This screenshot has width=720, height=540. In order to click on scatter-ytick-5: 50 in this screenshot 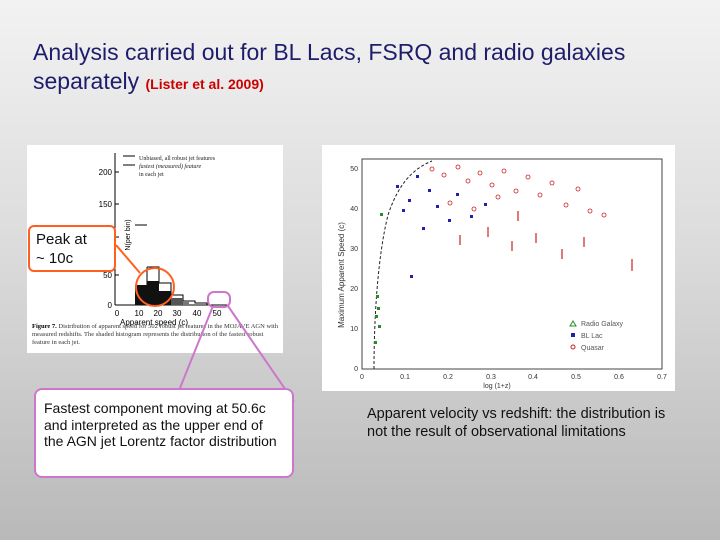, I will do `click(354, 169)`.